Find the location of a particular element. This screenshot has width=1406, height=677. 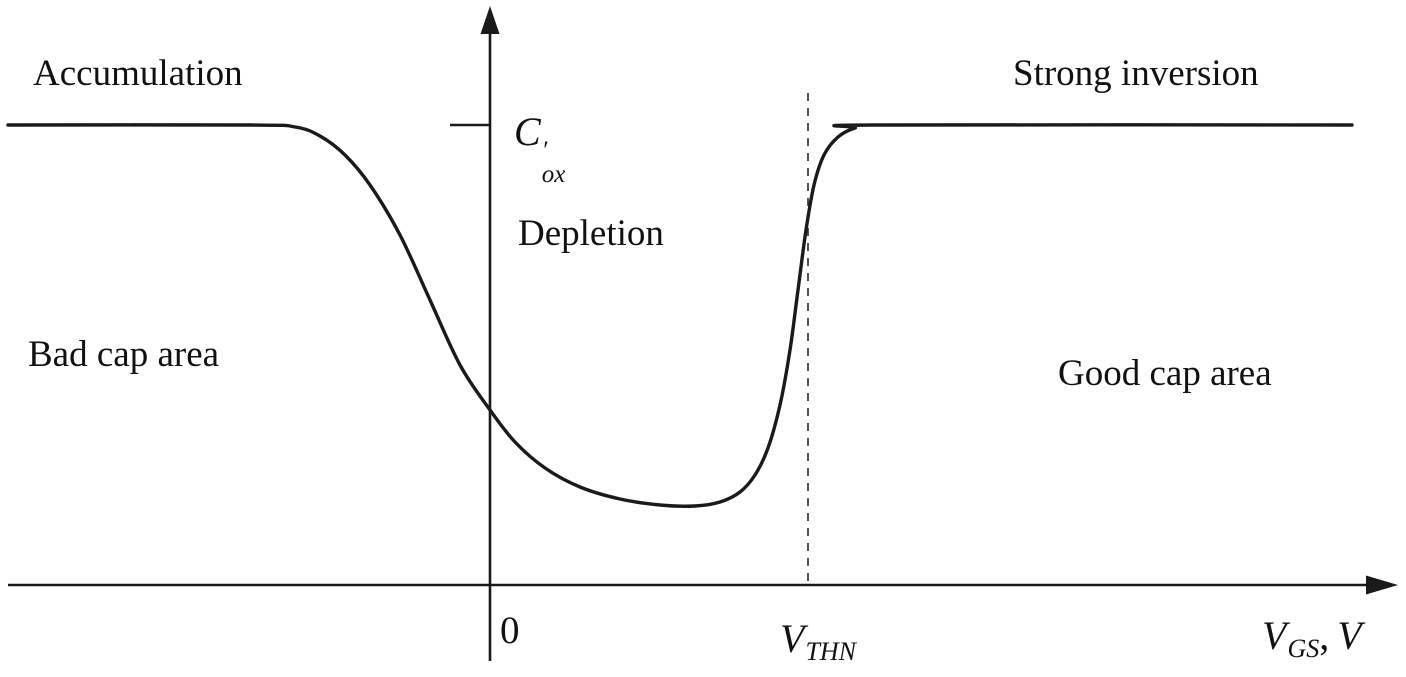

origin-tick-label: 0 is located at coordinates (510, 630).